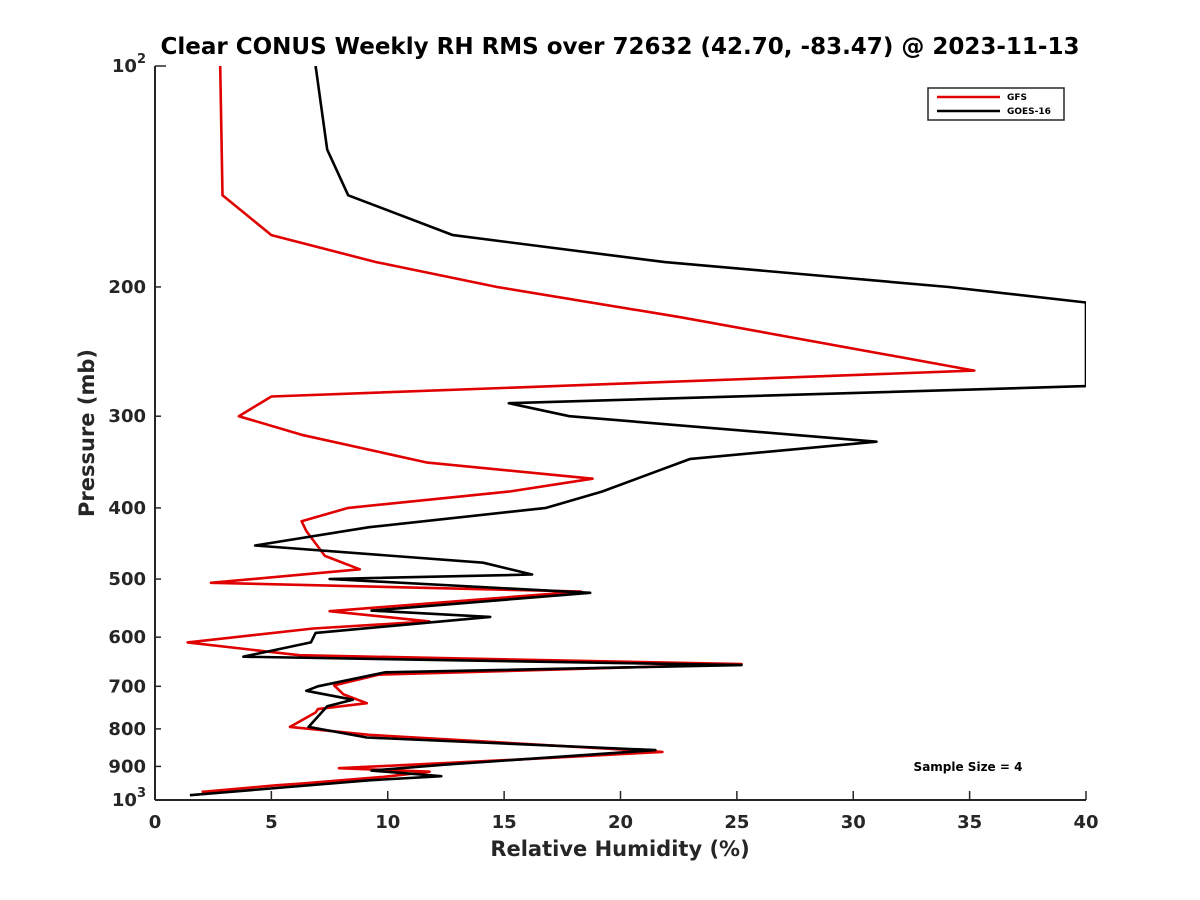 This screenshot has width=1200, height=900. I want to click on y-tick-label: 400, so click(127, 508).